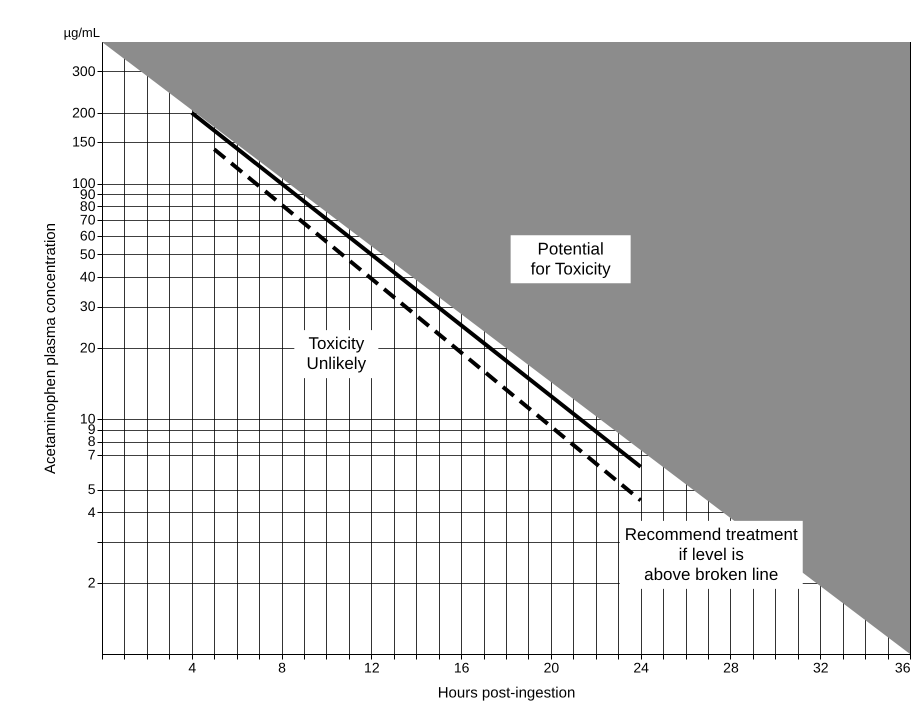 This screenshot has height=719, width=920. Describe the element at coordinates (88, 348) in the screenshot. I see `y-tick-label: 20` at that location.